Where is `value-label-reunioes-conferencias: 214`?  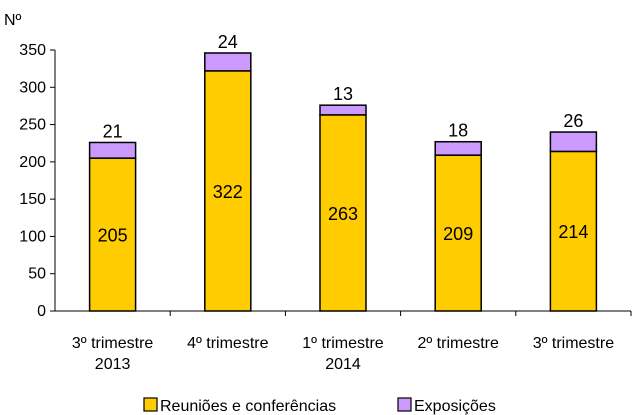
value-label-reunioes-conferencias: 214 is located at coordinates (573, 232).